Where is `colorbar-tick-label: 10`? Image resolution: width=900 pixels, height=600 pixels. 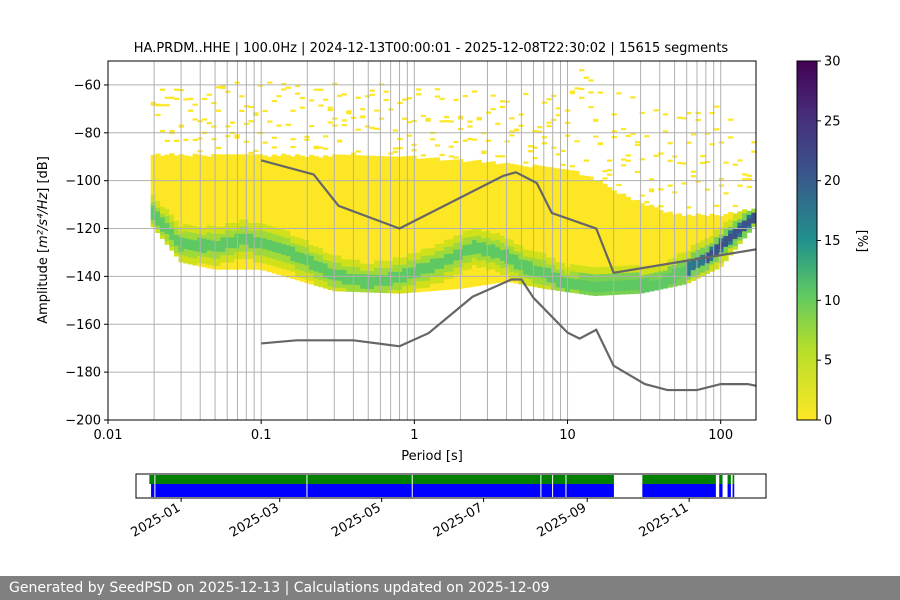 colorbar-tick-label: 10 is located at coordinates (832, 301).